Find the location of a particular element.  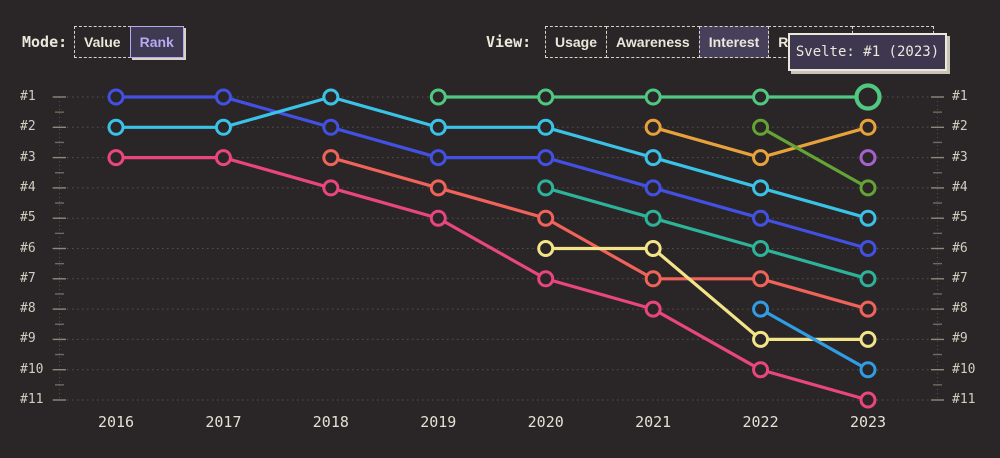

rank-label-right: #7 is located at coordinates (960, 278).